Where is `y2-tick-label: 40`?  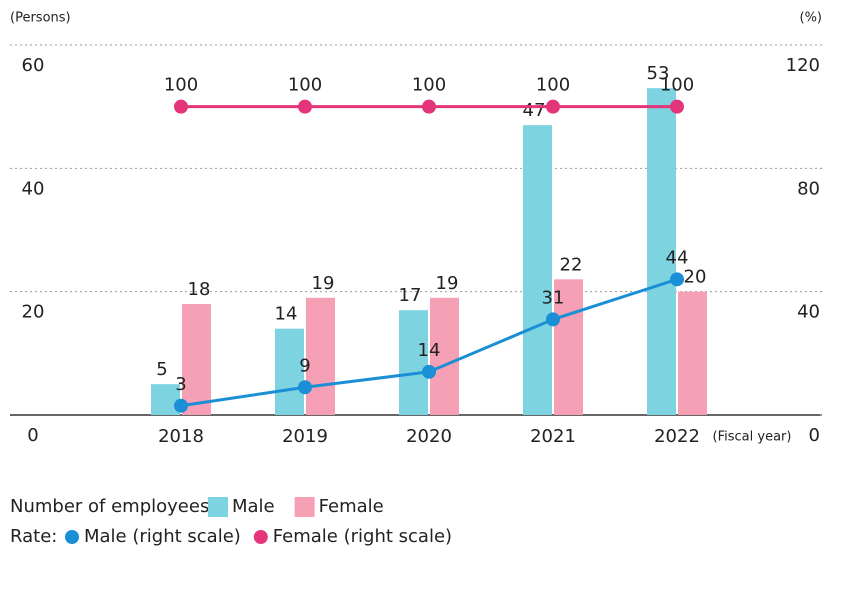 y2-tick-label: 40 is located at coordinates (808, 312).